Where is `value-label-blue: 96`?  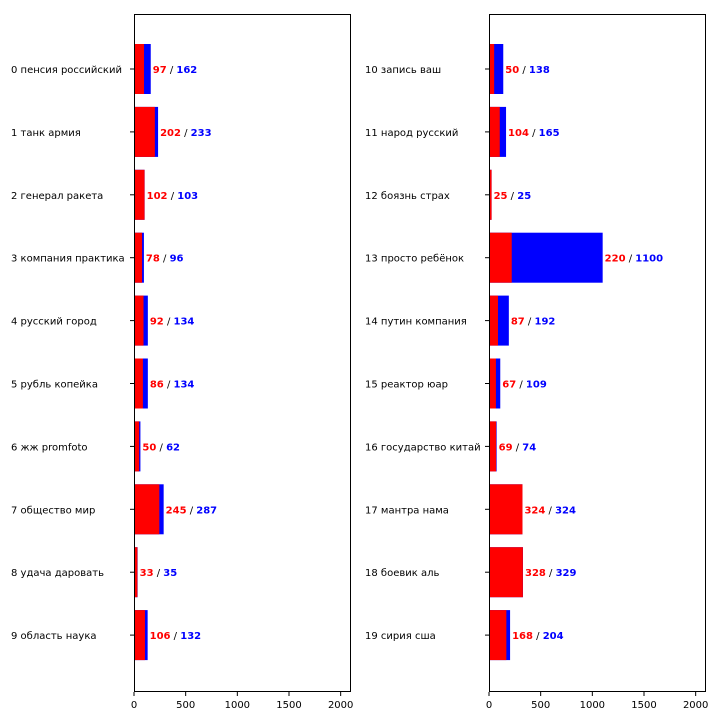 value-label-blue: 96 is located at coordinates (177, 259).